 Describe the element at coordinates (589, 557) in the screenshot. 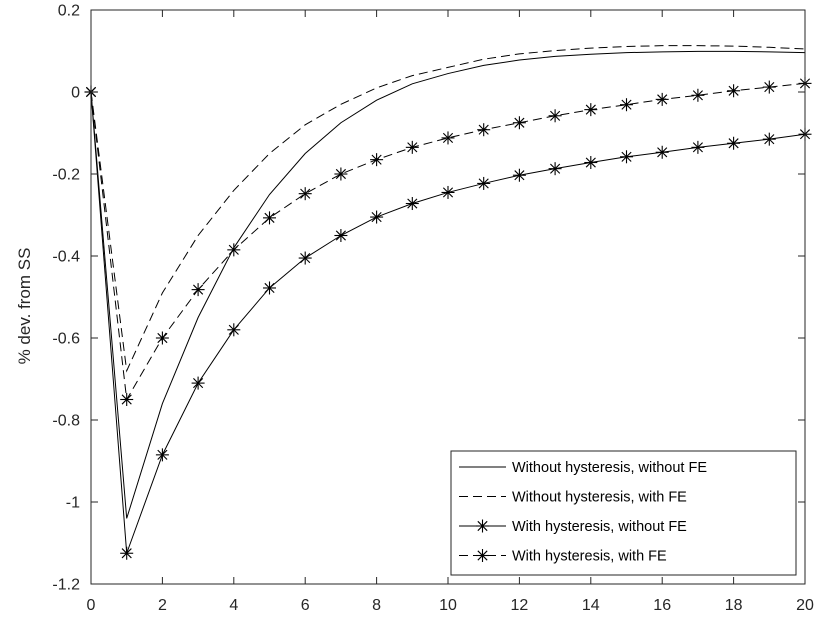

I see `legend-entry-label: With hysteresis, with FE` at that location.